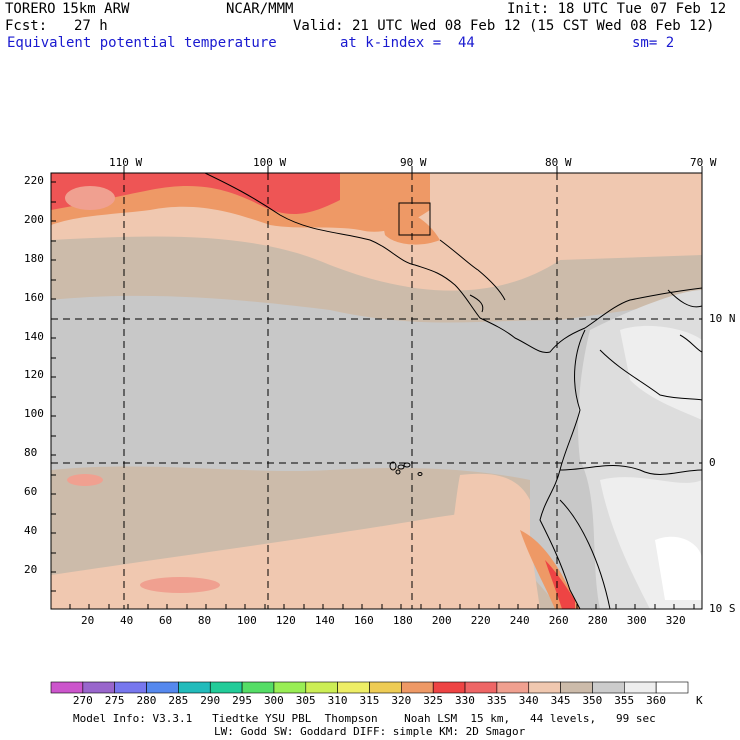 Image resolution: width=740 pixels, height=740 pixels. Describe the element at coordinates (34, 258) in the screenshot. I see `y-tick-label: 180` at that location.